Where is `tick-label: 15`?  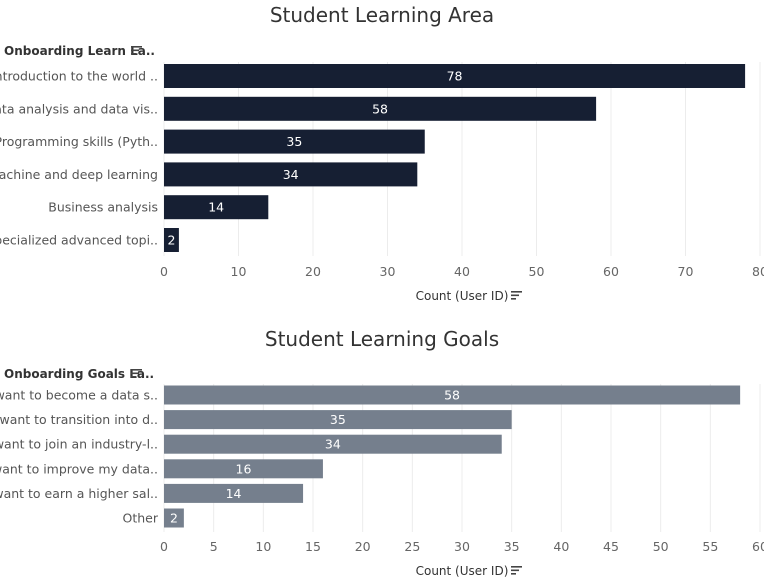 tick-label: 15 is located at coordinates (313, 546).